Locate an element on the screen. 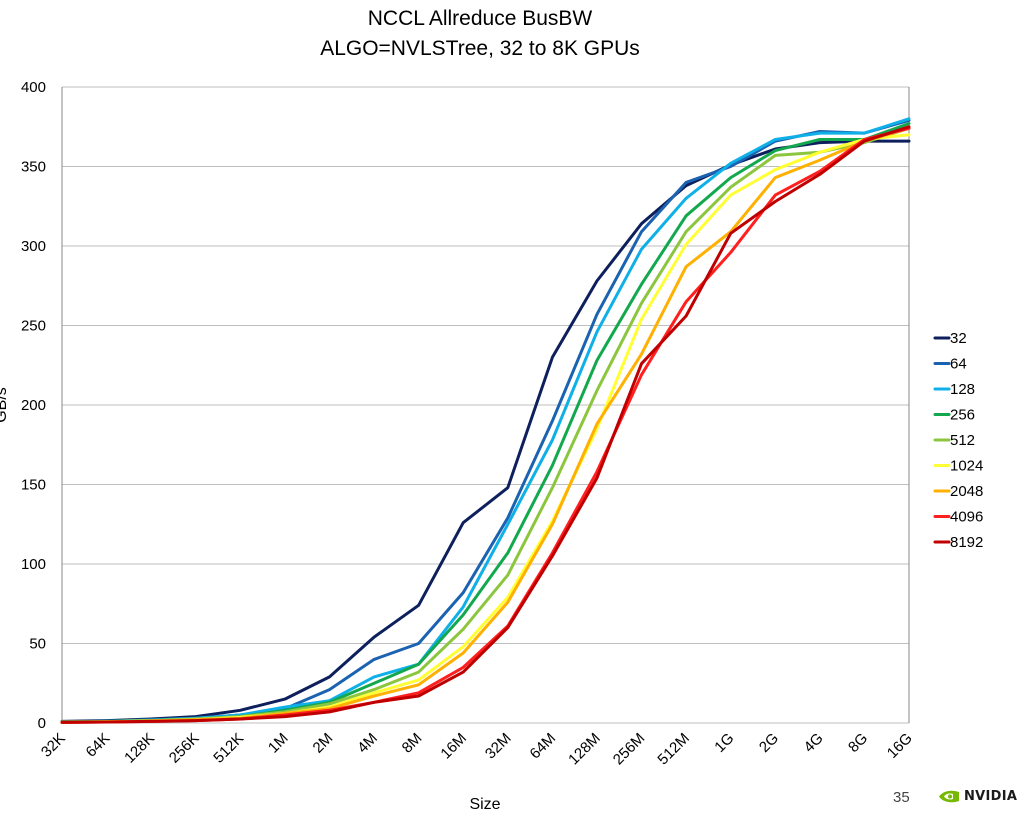 The height and width of the screenshot is (824, 1024). y-tick-label: 300 is located at coordinates (33, 246).